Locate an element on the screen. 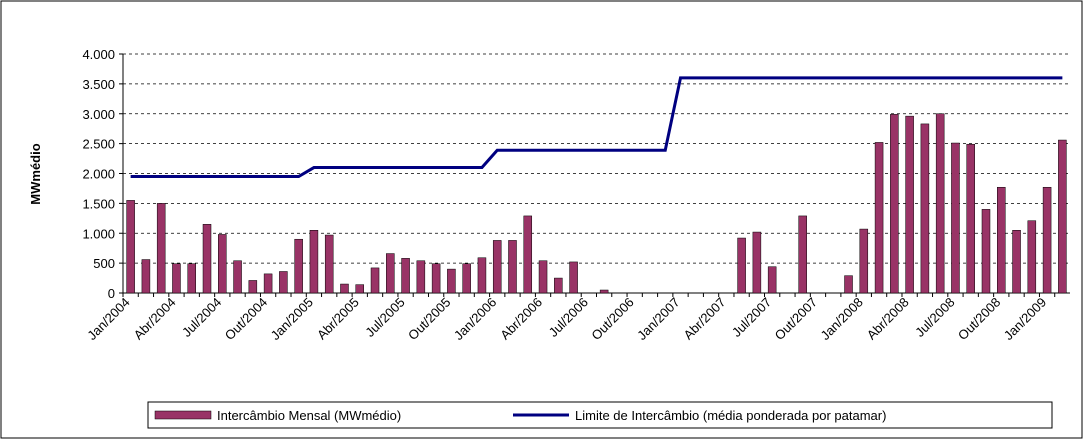 The image size is (1084, 439). legend-label: Intercâmbio Mensal (MWmédio) is located at coordinates (309, 415).